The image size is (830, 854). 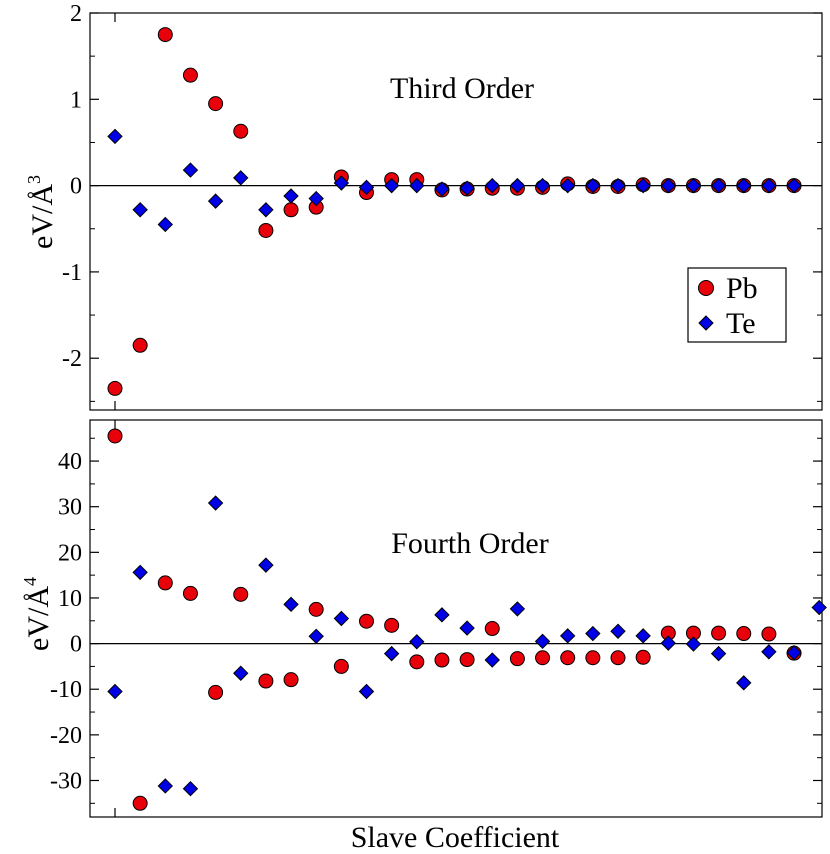 I want to click on fourth-order-y-tick-label: 10, so click(x=70, y=599).